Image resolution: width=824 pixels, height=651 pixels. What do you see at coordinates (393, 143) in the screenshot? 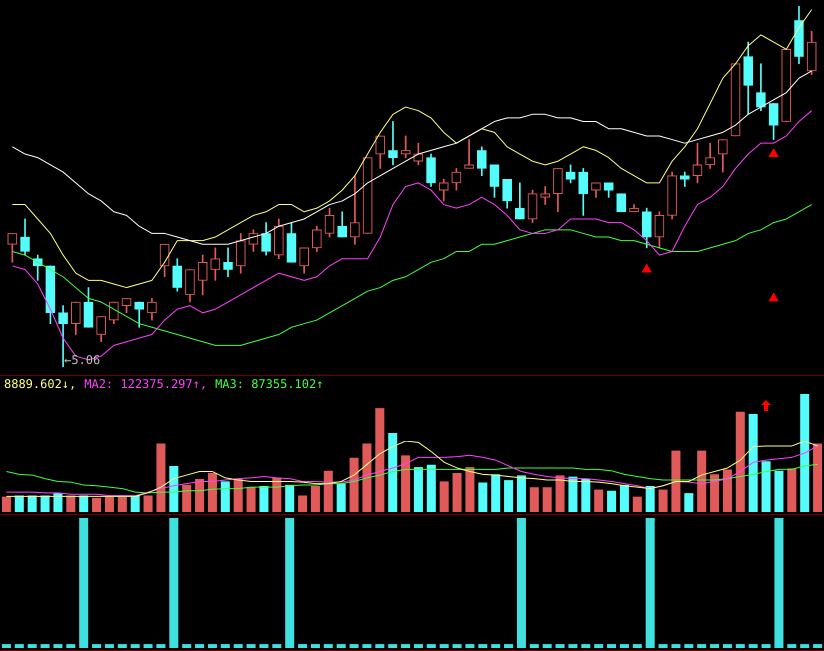
I see `candlestick` at bounding box center [393, 143].